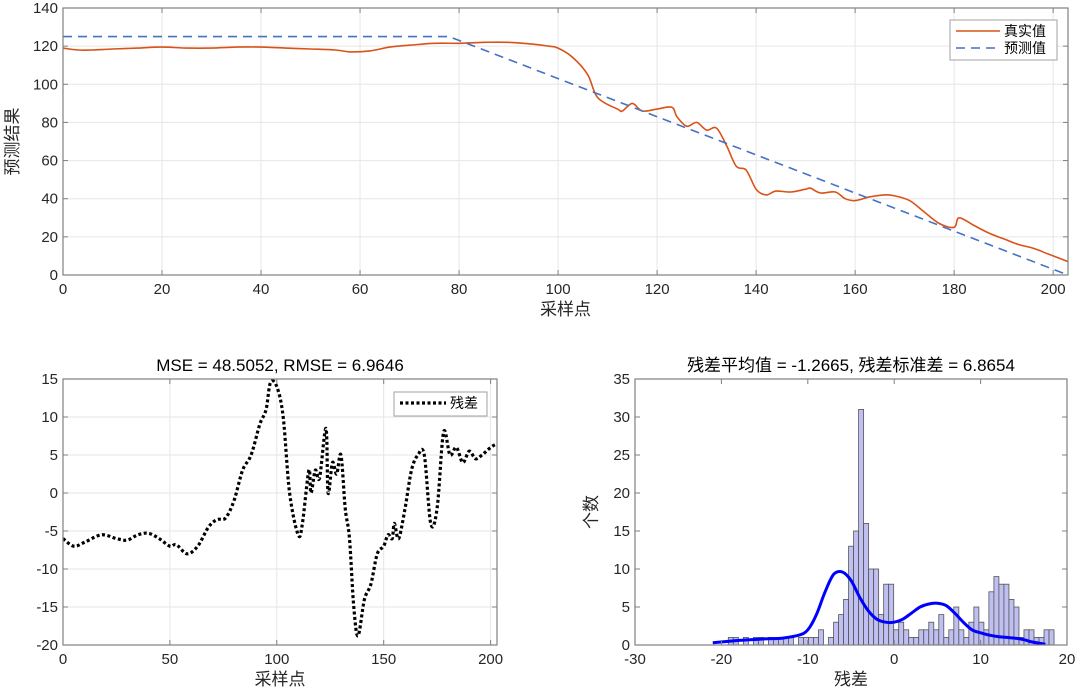 The width and height of the screenshot is (1080, 696). What do you see at coordinates (657, 289) in the screenshot?
I see `x-tick-label: 120` at bounding box center [657, 289].